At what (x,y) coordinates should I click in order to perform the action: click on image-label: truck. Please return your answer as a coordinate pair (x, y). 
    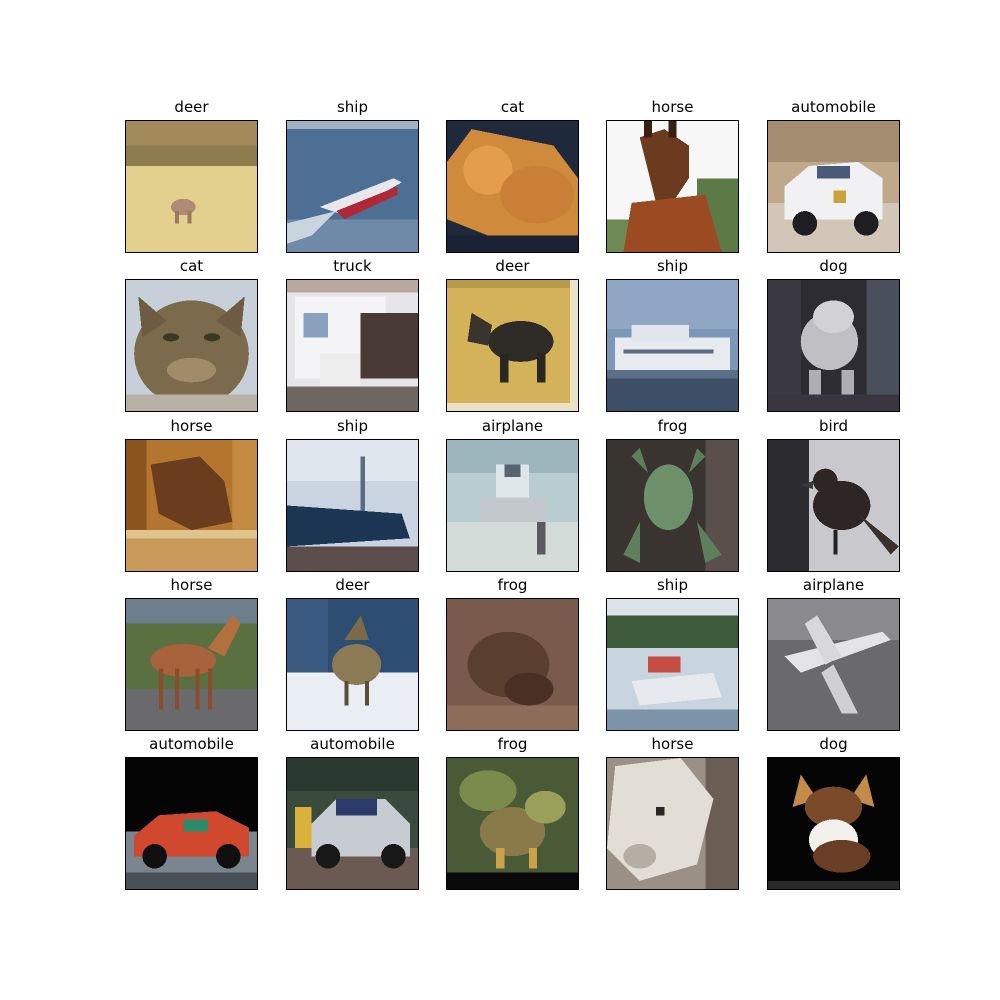
    Looking at the image, I should click on (352, 266).